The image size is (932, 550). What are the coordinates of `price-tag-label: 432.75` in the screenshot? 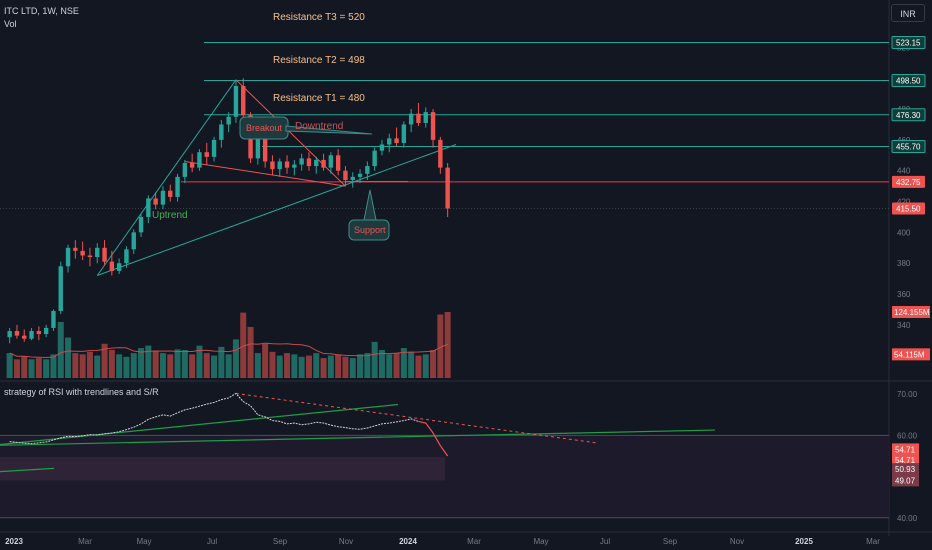 It's located at (908, 182).